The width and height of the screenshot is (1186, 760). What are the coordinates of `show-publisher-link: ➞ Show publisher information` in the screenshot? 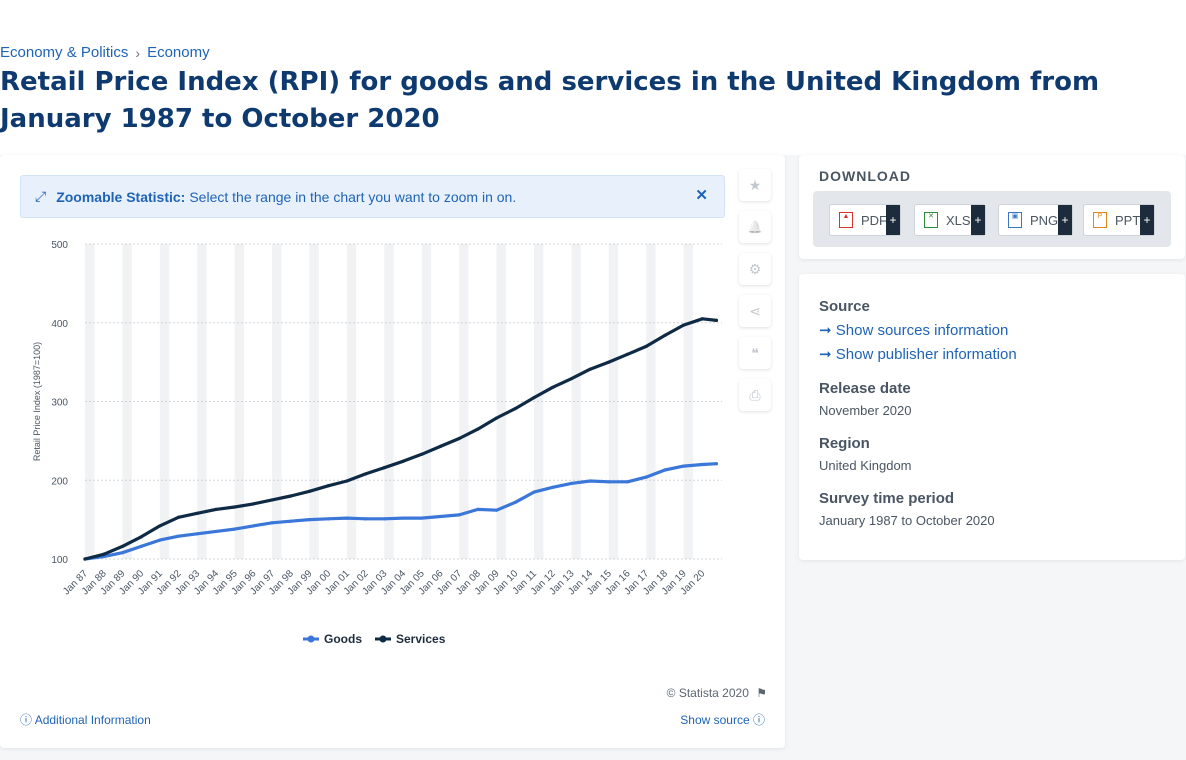 It's located at (918, 354).